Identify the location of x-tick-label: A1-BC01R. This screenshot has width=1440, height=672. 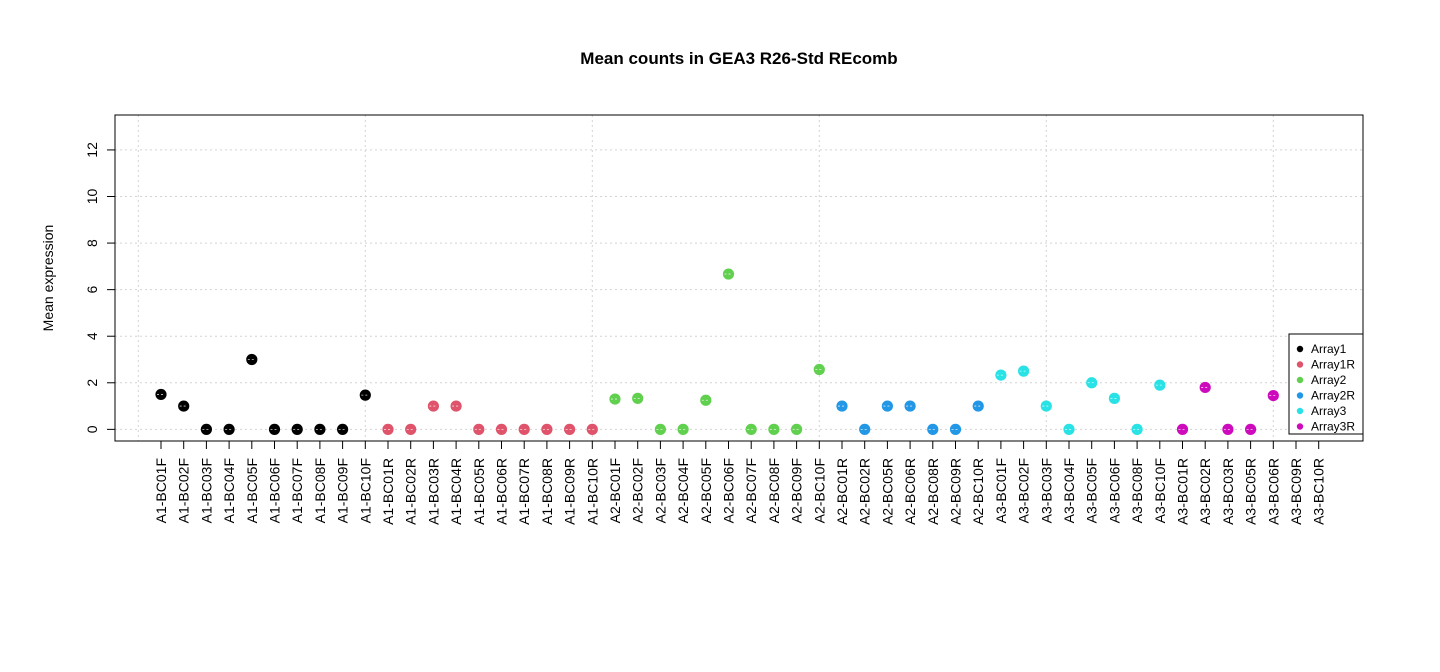
(388, 491).